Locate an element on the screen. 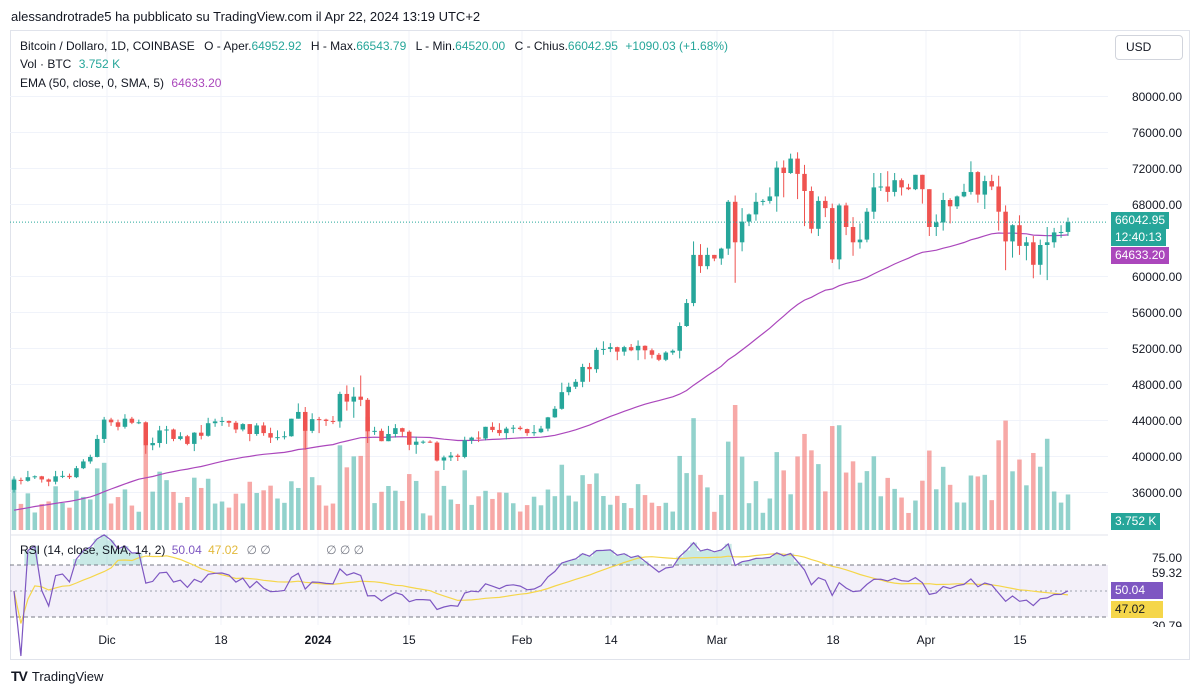  ema-label: EMA (50, close, 0, SMA, 5) is located at coordinates (92, 83).